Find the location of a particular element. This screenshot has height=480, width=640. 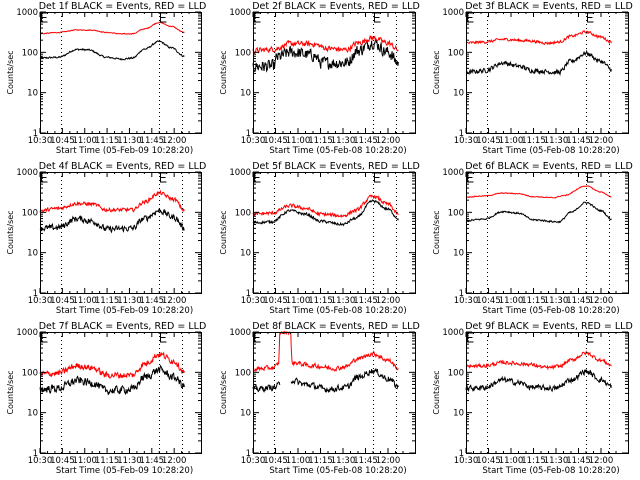

chart-title: Det 8f BLACK = Events, RED = LLD is located at coordinates (336, 326).